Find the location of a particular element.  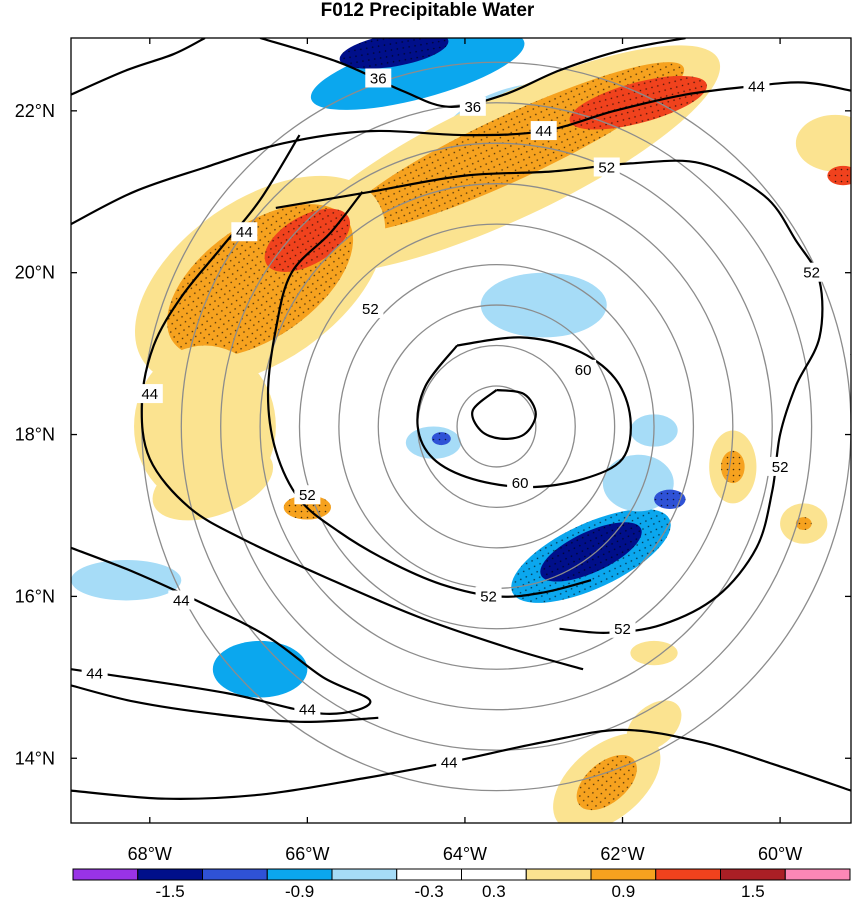

colorbar-label: 1.5 is located at coordinates (753, 891).